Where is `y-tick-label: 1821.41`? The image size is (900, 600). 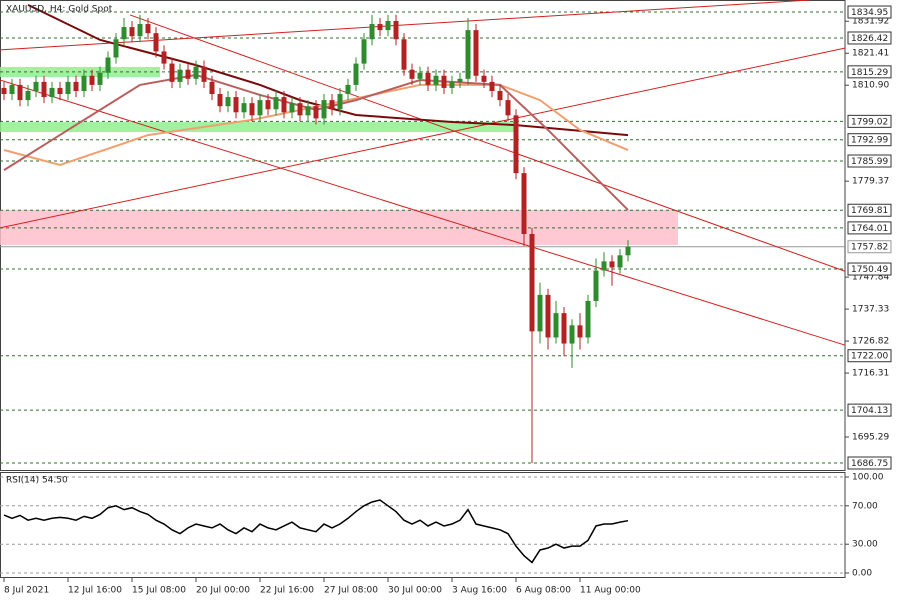
y-tick-label: 1821.41 is located at coordinates (870, 54).